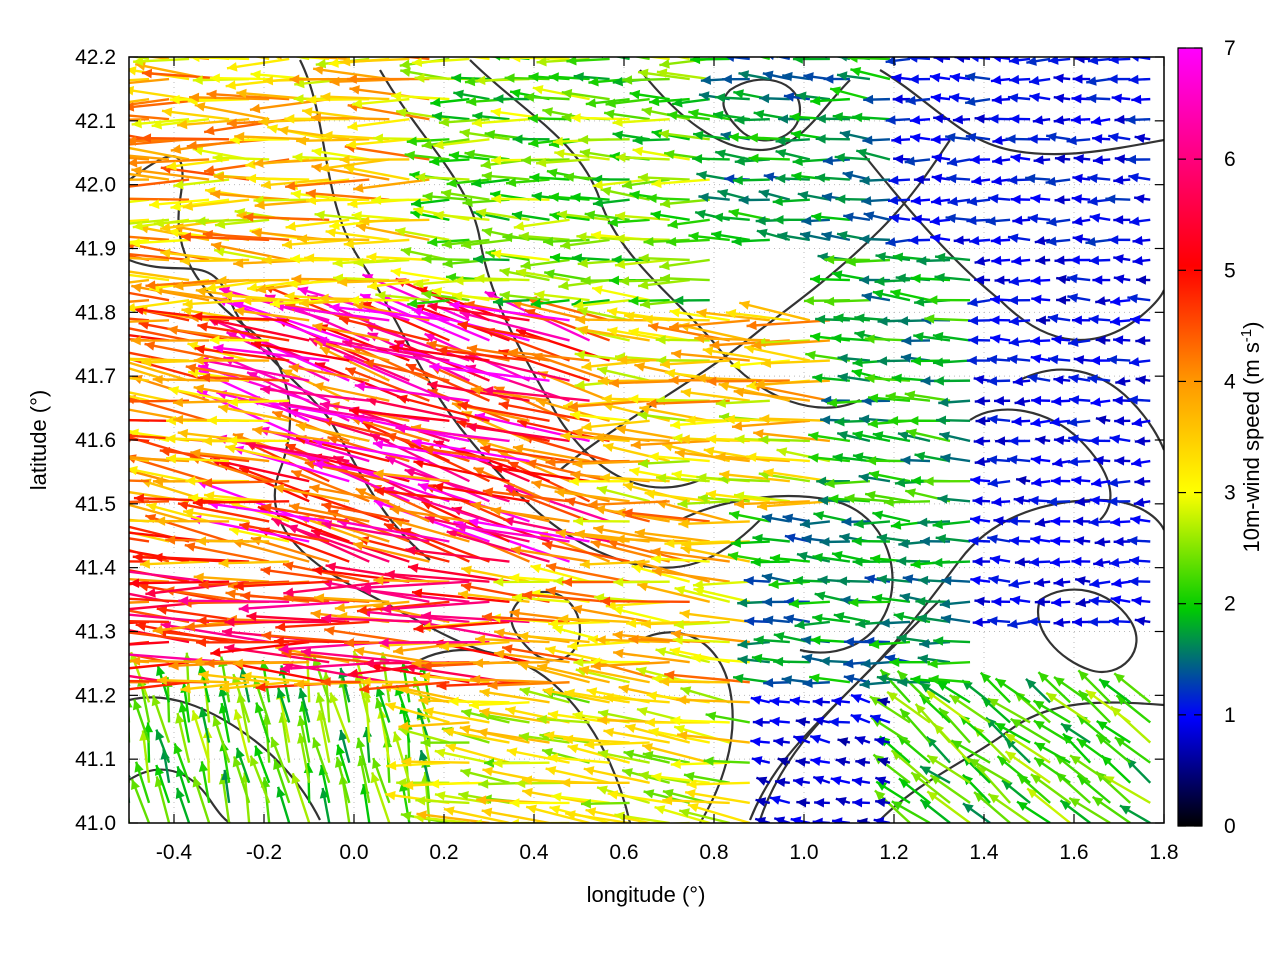 Image resolution: width=1280 pixels, height=960 pixels. I want to click on y-tick-label: 41.4, so click(95, 568).